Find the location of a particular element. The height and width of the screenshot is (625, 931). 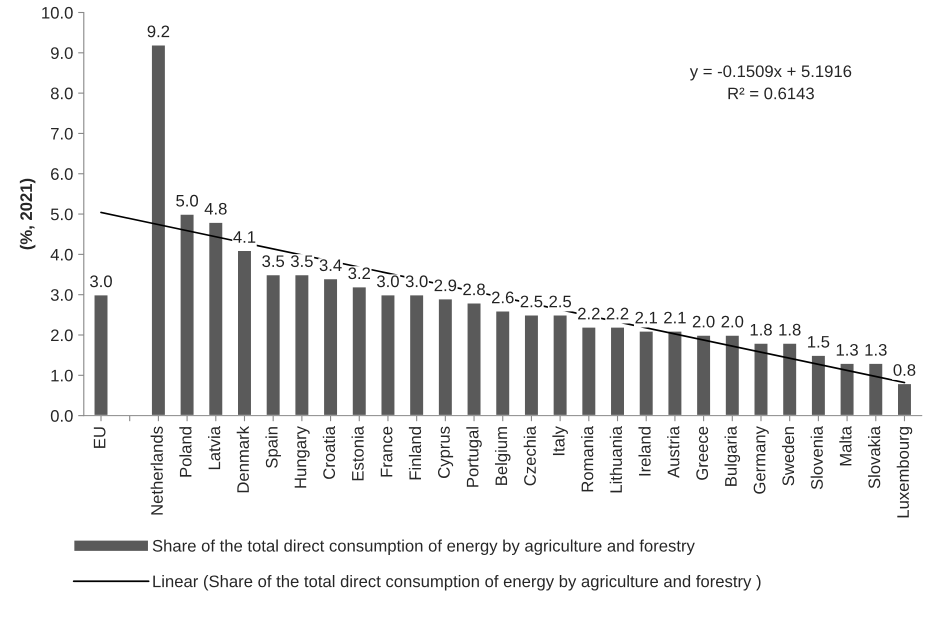

x-tick-label: Hungary is located at coordinates (302, 457).